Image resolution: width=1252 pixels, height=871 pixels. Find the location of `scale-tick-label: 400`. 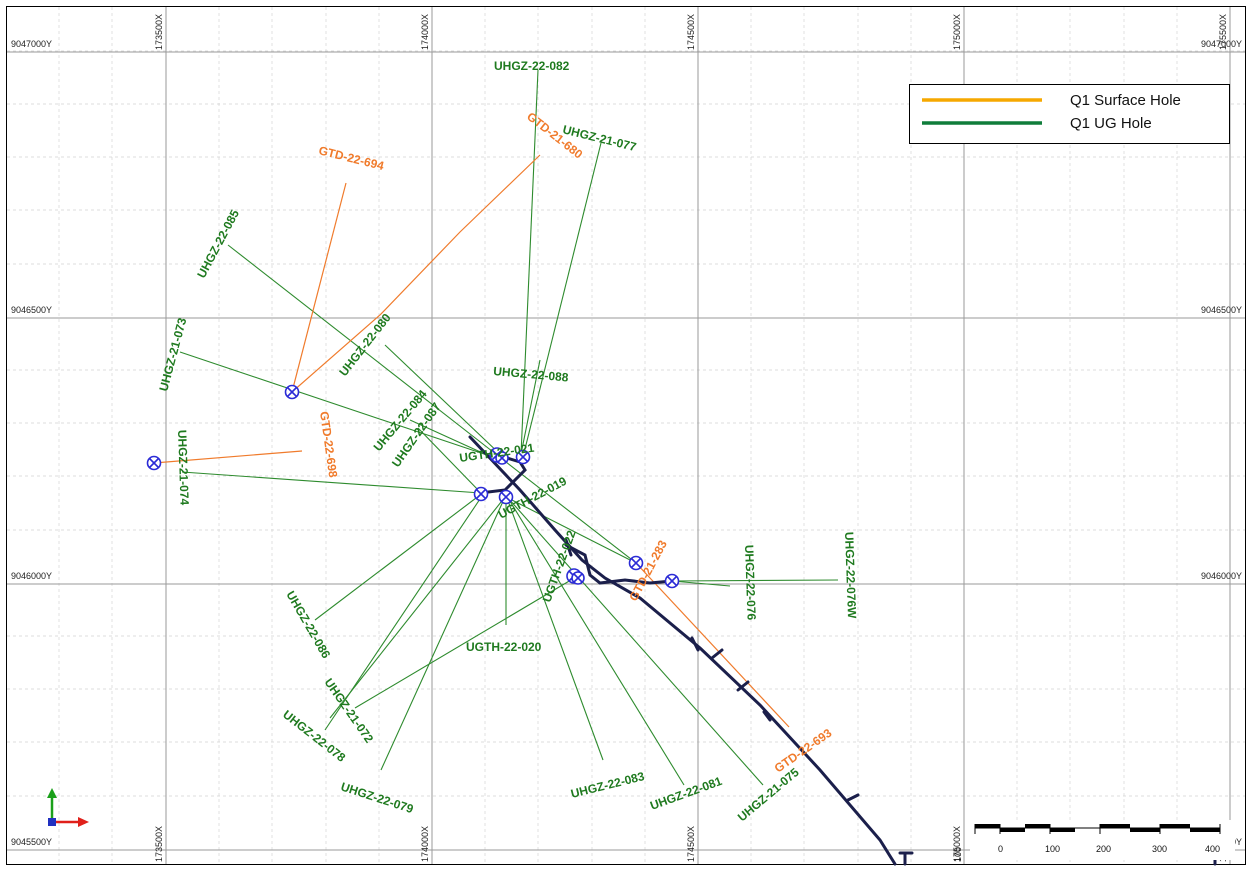

scale-tick-label: 400 is located at coordinates (1212, 849).